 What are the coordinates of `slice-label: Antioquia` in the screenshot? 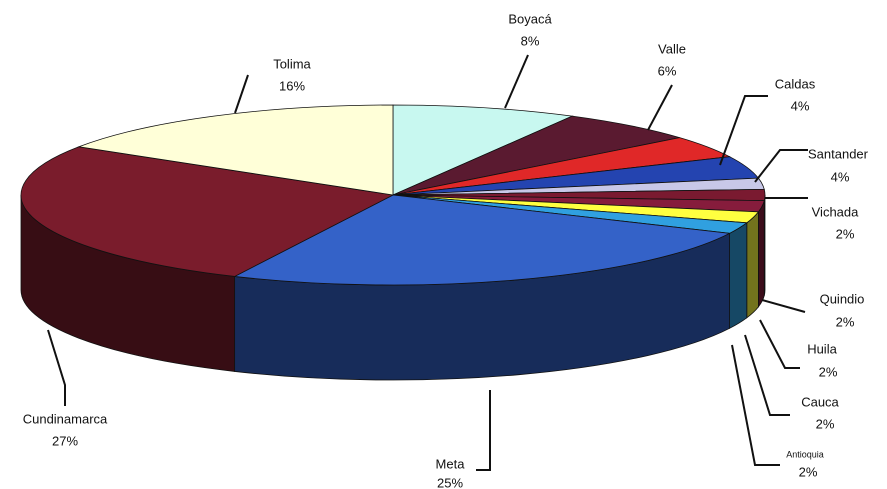 It's located at (805, 454).